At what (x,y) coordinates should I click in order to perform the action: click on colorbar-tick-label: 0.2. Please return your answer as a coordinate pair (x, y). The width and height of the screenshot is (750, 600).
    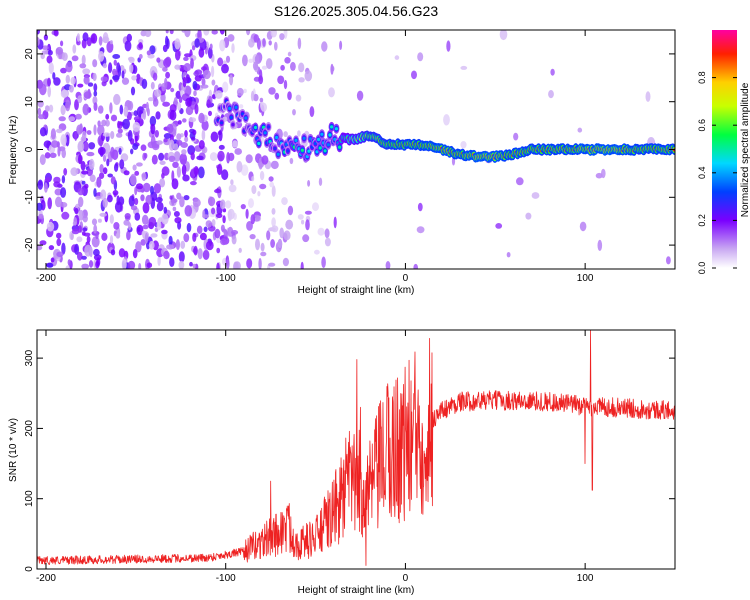
    Looking at the image, I should click on (702, 220).